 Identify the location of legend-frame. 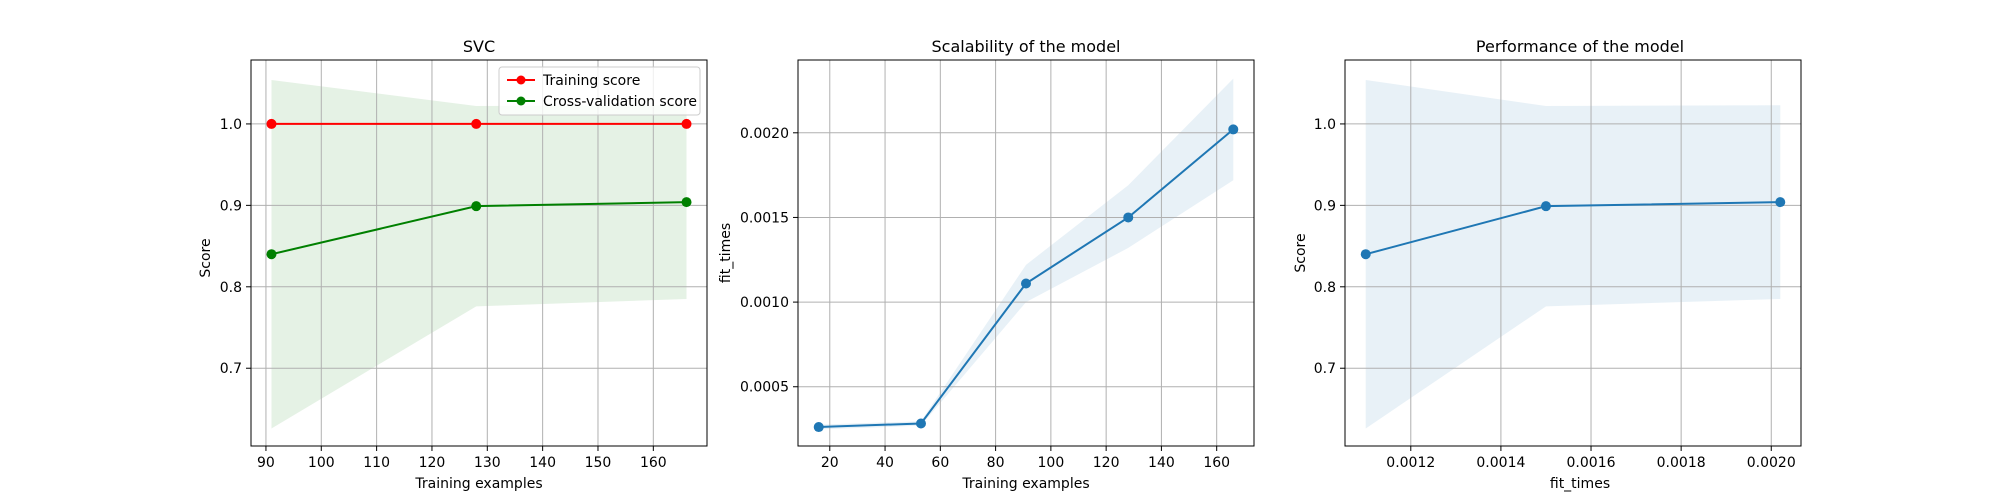
(599, 91).